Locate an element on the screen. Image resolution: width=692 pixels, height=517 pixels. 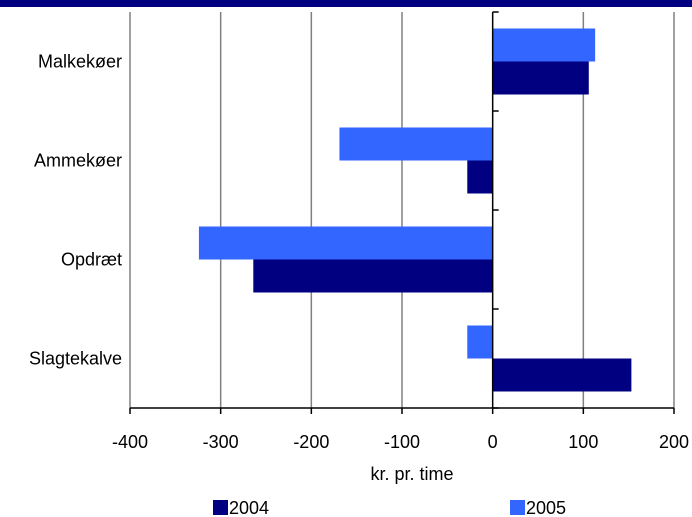
x-tick-label: 200 is located at coordinates (674, 442).